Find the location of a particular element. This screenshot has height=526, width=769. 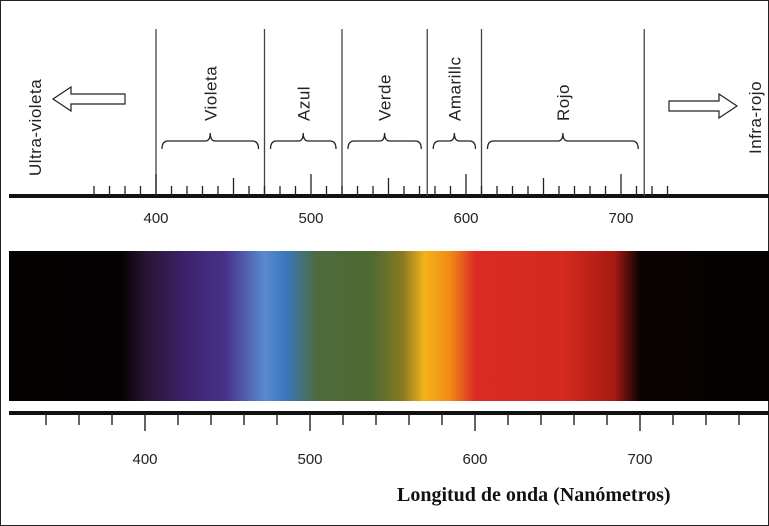

band-label-3: Verde is located at coordinates (385, 97).